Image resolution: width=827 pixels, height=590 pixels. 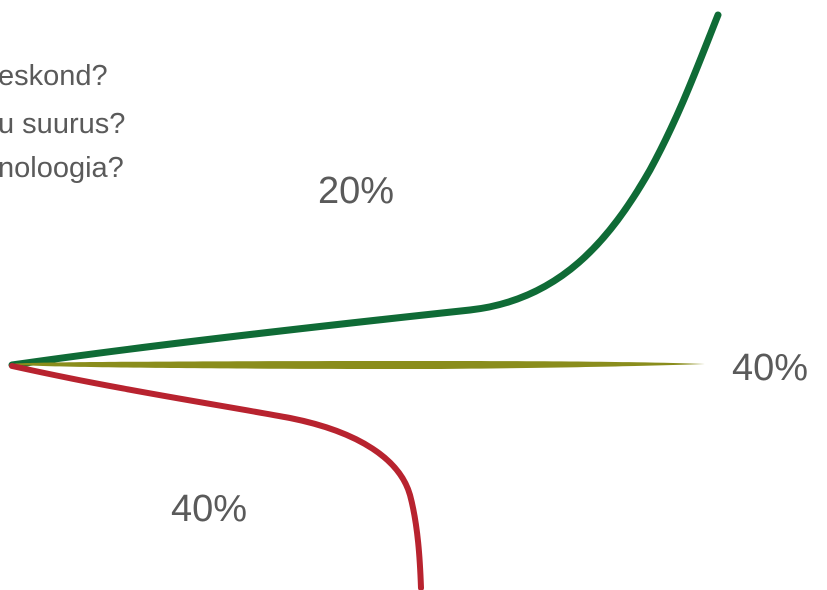 I want to click on olive-path-percent: 40%, so click(x=770, y=368).